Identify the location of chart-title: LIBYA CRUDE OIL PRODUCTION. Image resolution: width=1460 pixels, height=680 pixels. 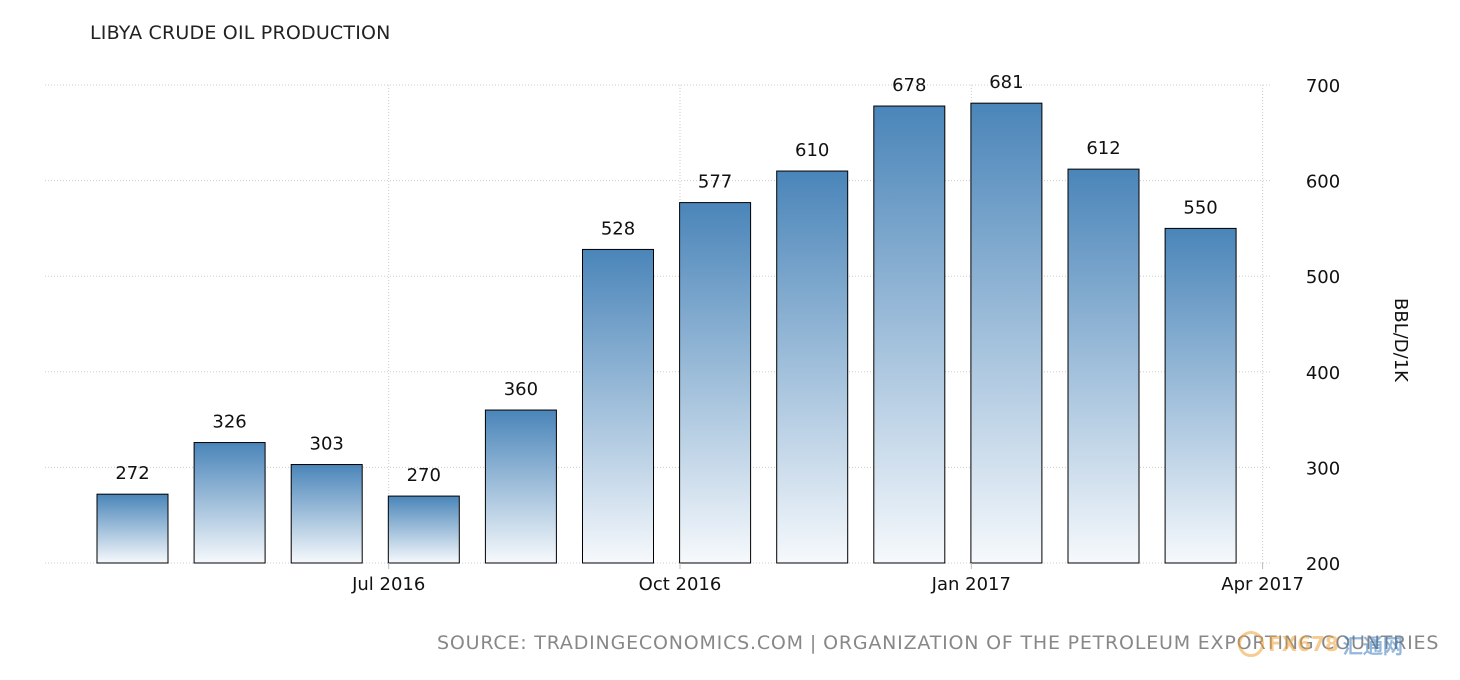
(240, 33).